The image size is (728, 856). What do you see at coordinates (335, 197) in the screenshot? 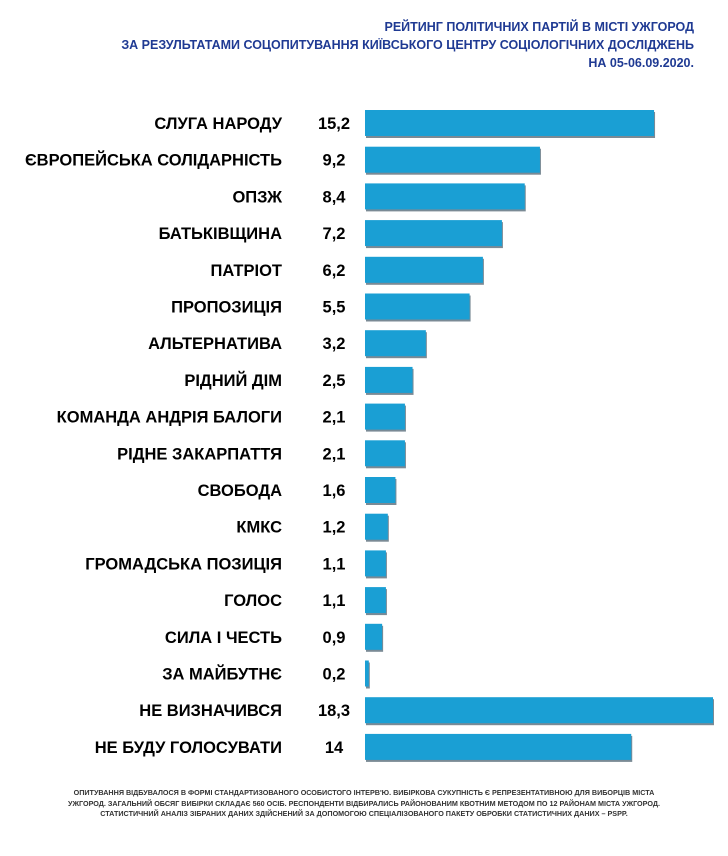
I see `value-label: 8,4` at bounding box center [335, 197].